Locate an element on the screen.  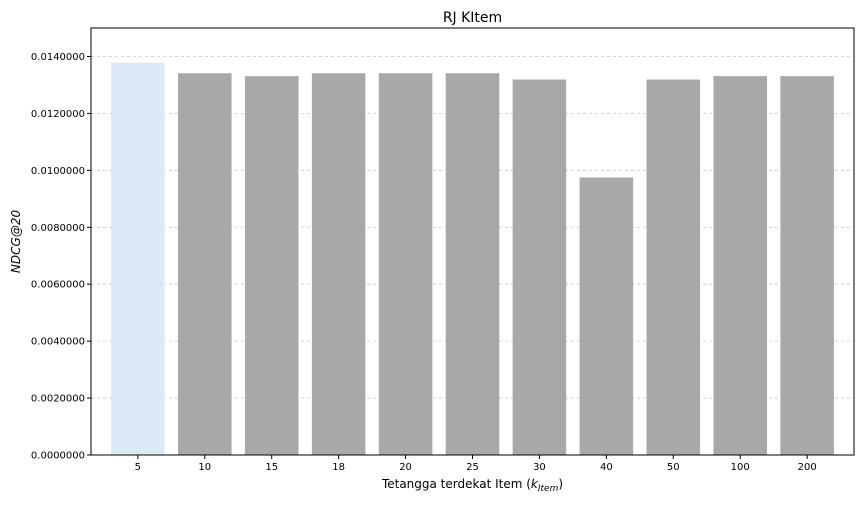
y-axis-label: NDCG@20 is located at coordinates (16, 242).